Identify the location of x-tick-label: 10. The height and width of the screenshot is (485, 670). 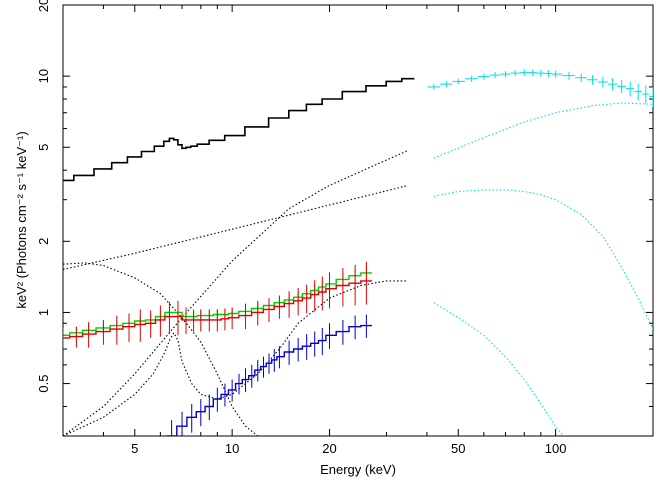
(232, 448).